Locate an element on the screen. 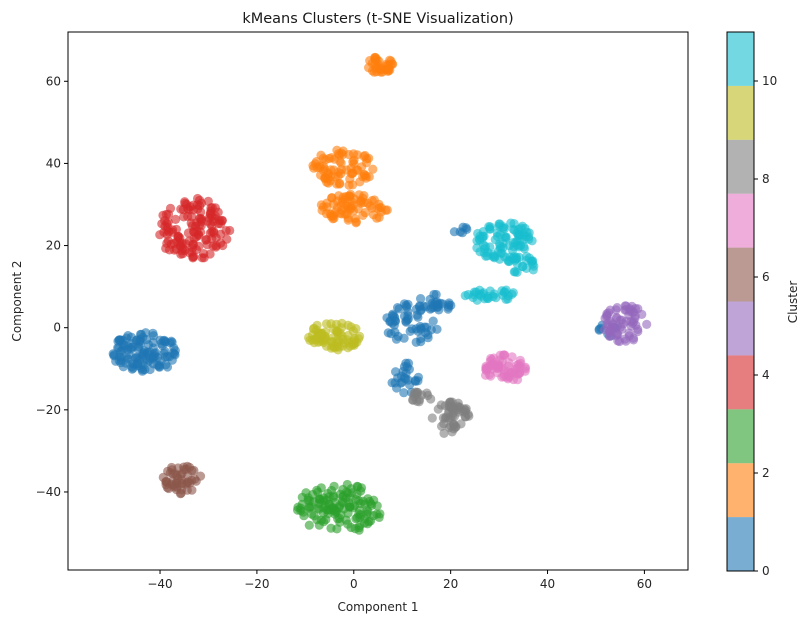 The image size is (811, 624). colorbar-frame is located at coordinates (740, 301).